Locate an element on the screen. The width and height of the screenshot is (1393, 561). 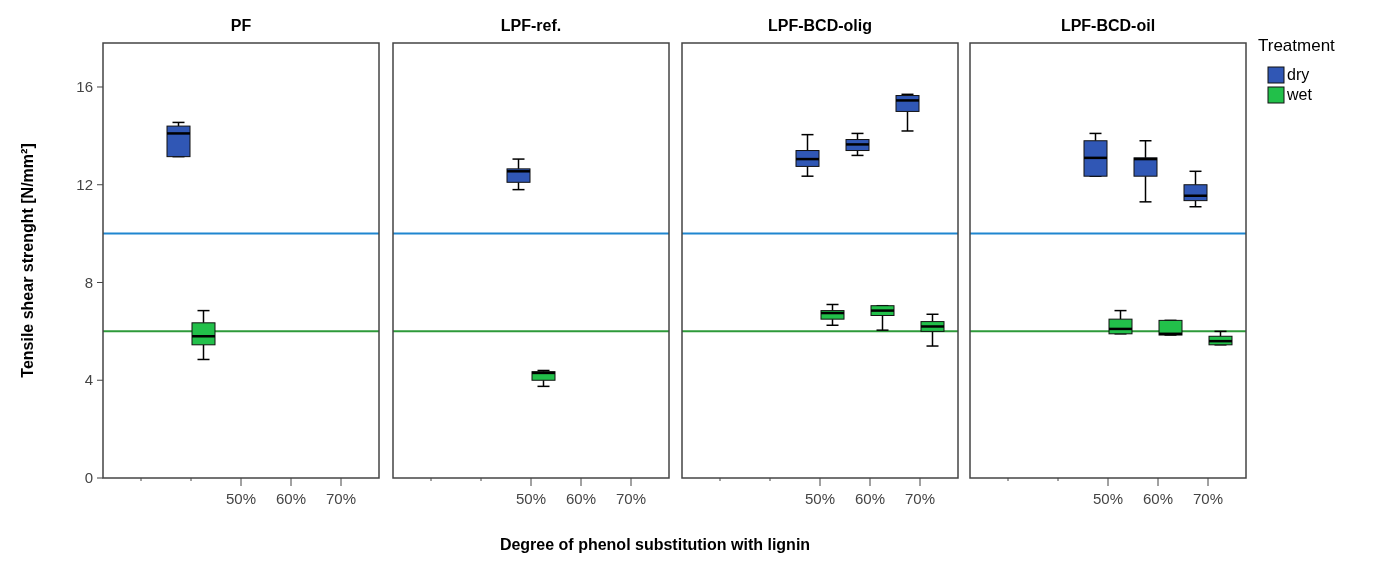
legend-label: wet is located at coordinates (1299, 94).